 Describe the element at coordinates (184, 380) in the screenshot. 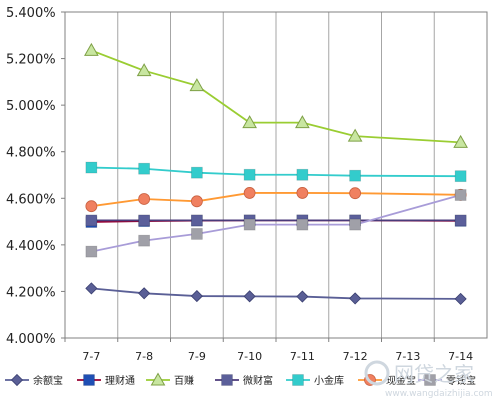

I see `legend-label: 百赚` at that location.